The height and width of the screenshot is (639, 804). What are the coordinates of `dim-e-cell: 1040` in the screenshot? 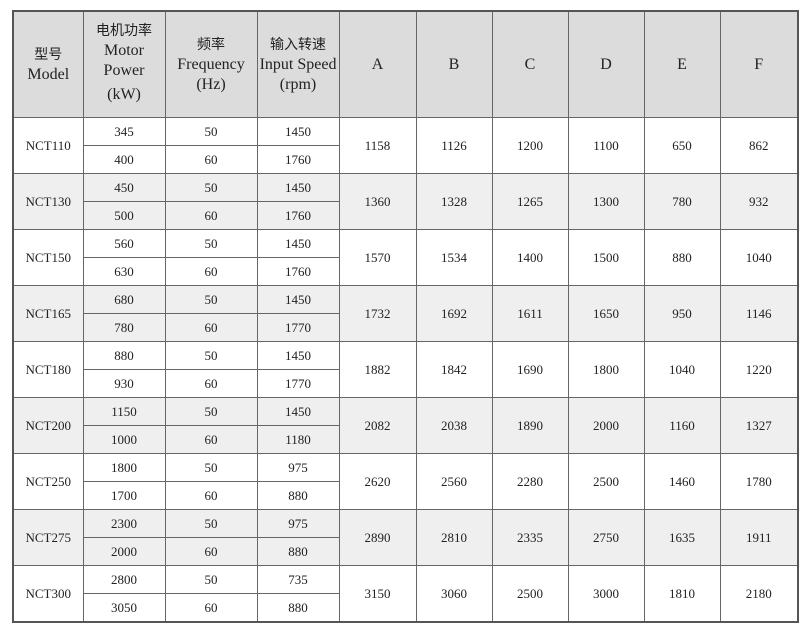 It's located at (682, 369).